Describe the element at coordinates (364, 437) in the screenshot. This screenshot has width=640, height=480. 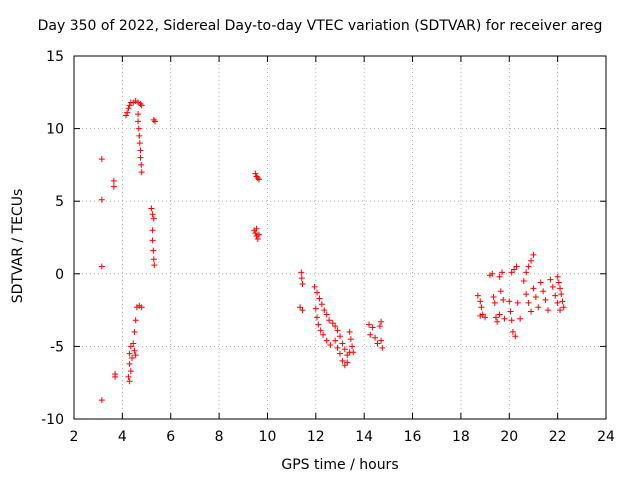
I see `x-tick-label: 14` at that location.